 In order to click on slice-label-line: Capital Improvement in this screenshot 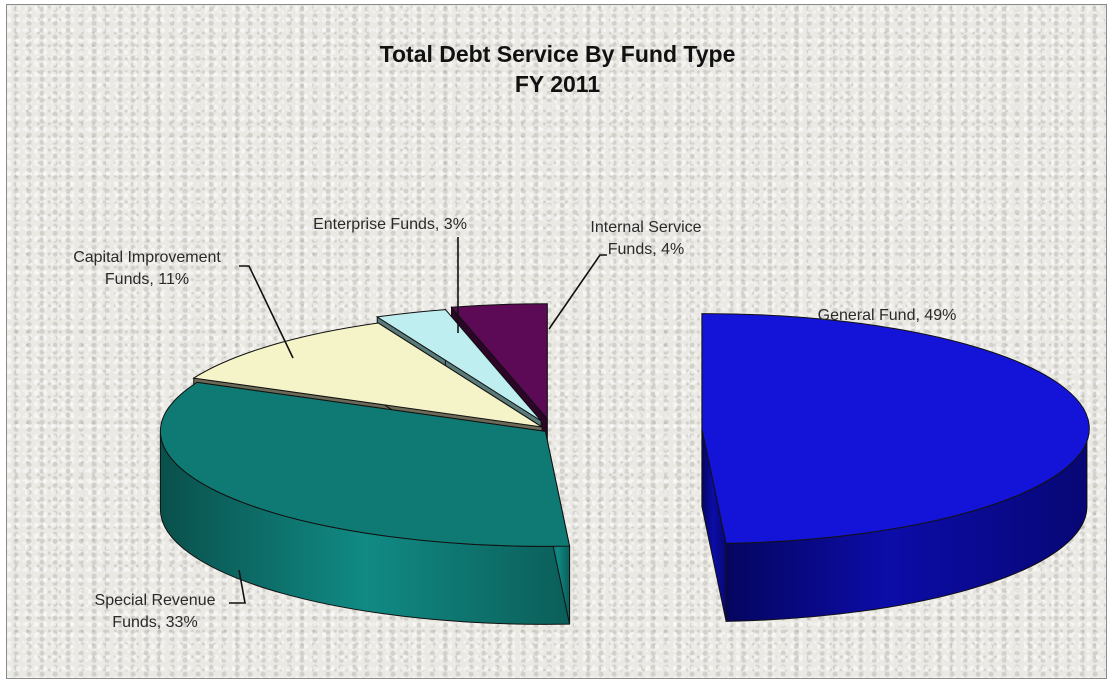, I will do `click(147, 257)`.